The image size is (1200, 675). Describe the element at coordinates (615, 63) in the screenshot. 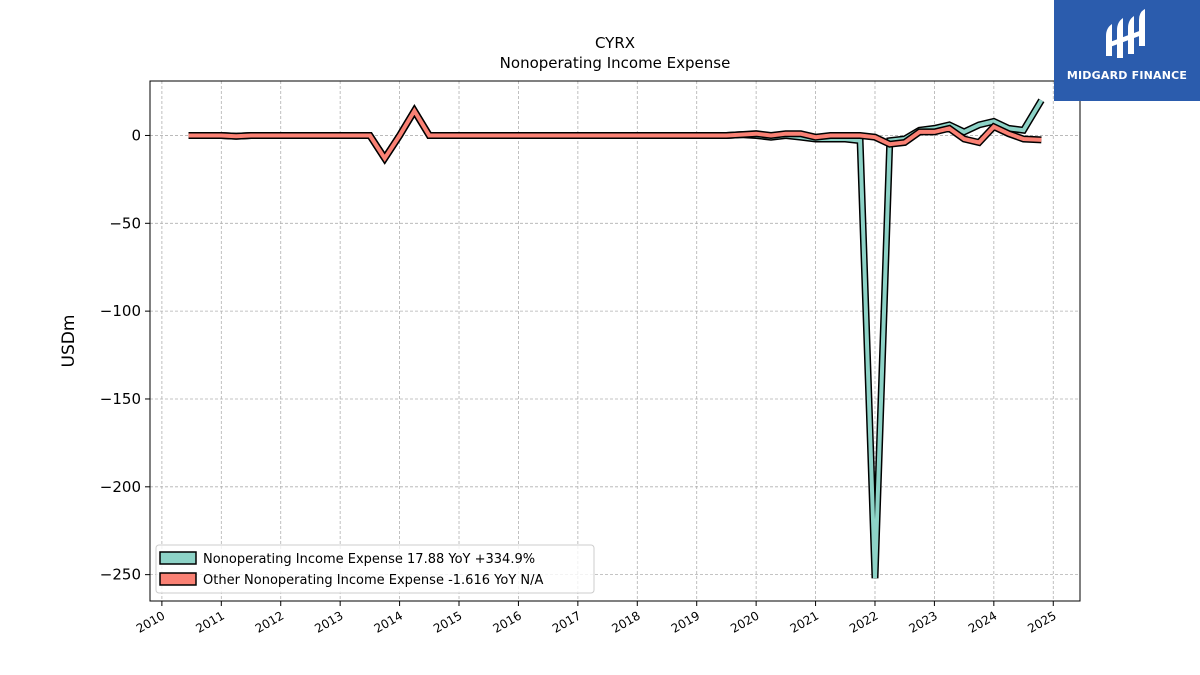

I see `chart-subtitle: Nonoperating Income Expense` at that location.